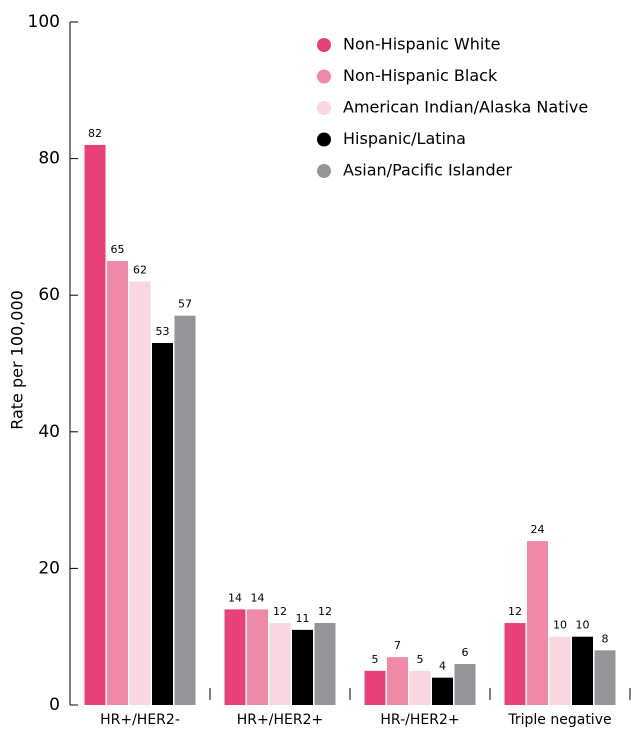  What do you see at coordinates (49, 295) in the screenshot?
I see `y-tick-label: 60` at bounding box center [49, 295].